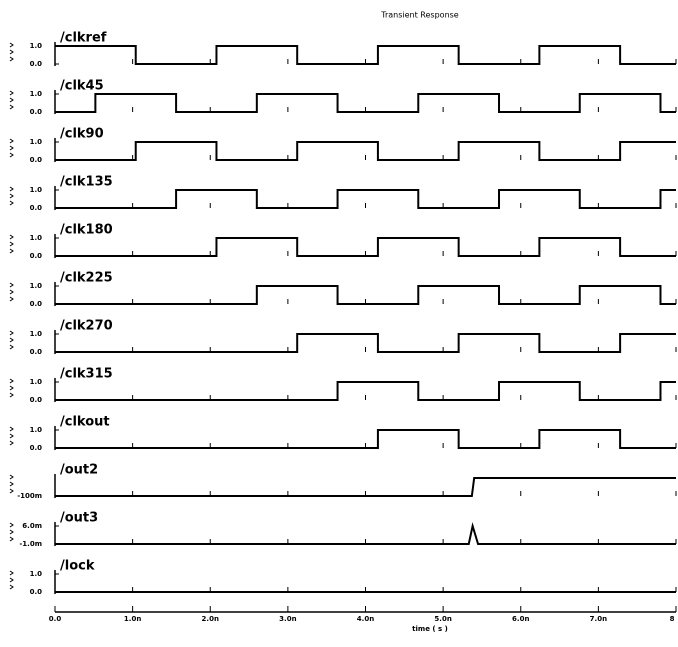  Describe the element at coordinates (30, 544) in the screenshot. I see `y-tick-label: -1.0m` at that location.